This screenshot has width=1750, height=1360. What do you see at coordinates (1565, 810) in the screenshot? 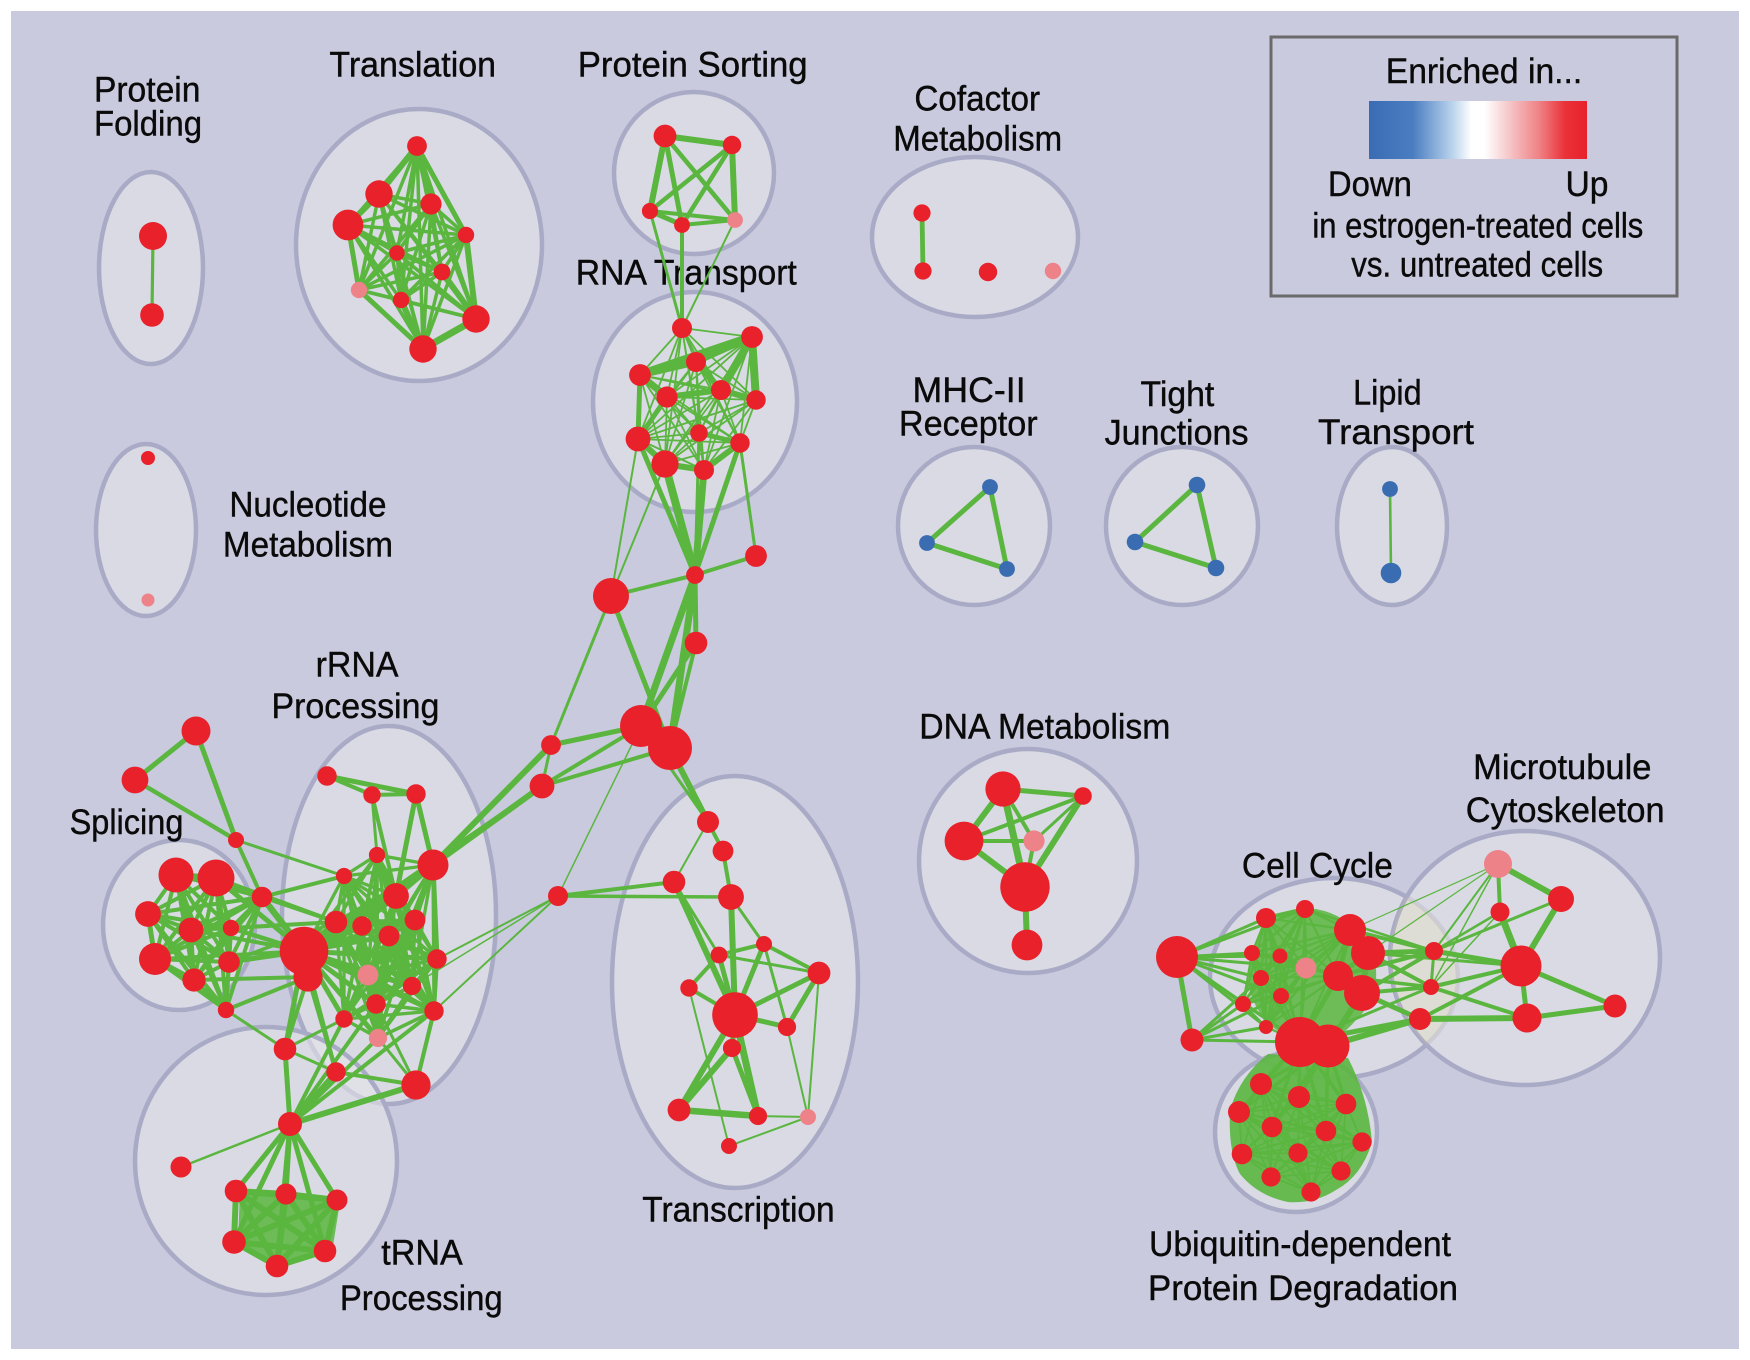
I see `svg-text: Cytoskeleton` at bounding box center [1565, 810].